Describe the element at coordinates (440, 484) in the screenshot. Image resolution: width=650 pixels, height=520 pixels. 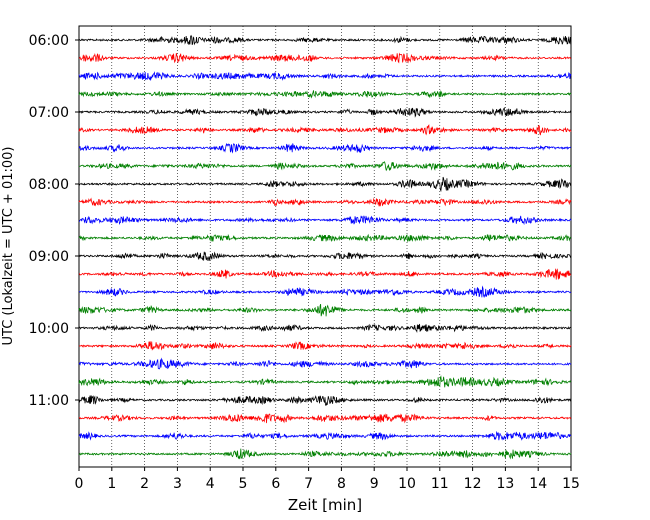
I see `x-tick-label: 11` at that location.